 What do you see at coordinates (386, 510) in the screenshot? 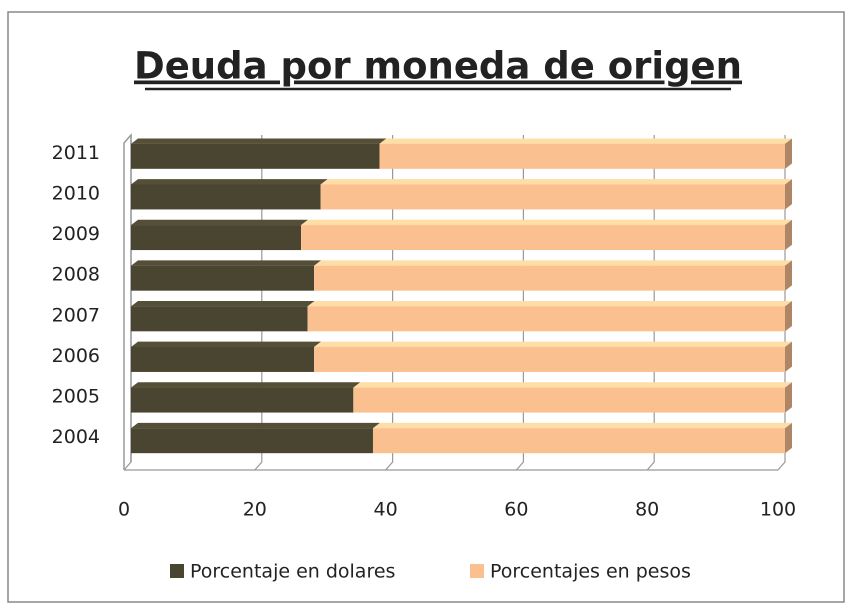
I see `x-tick-label: 40` at bounding box center [386, 510].